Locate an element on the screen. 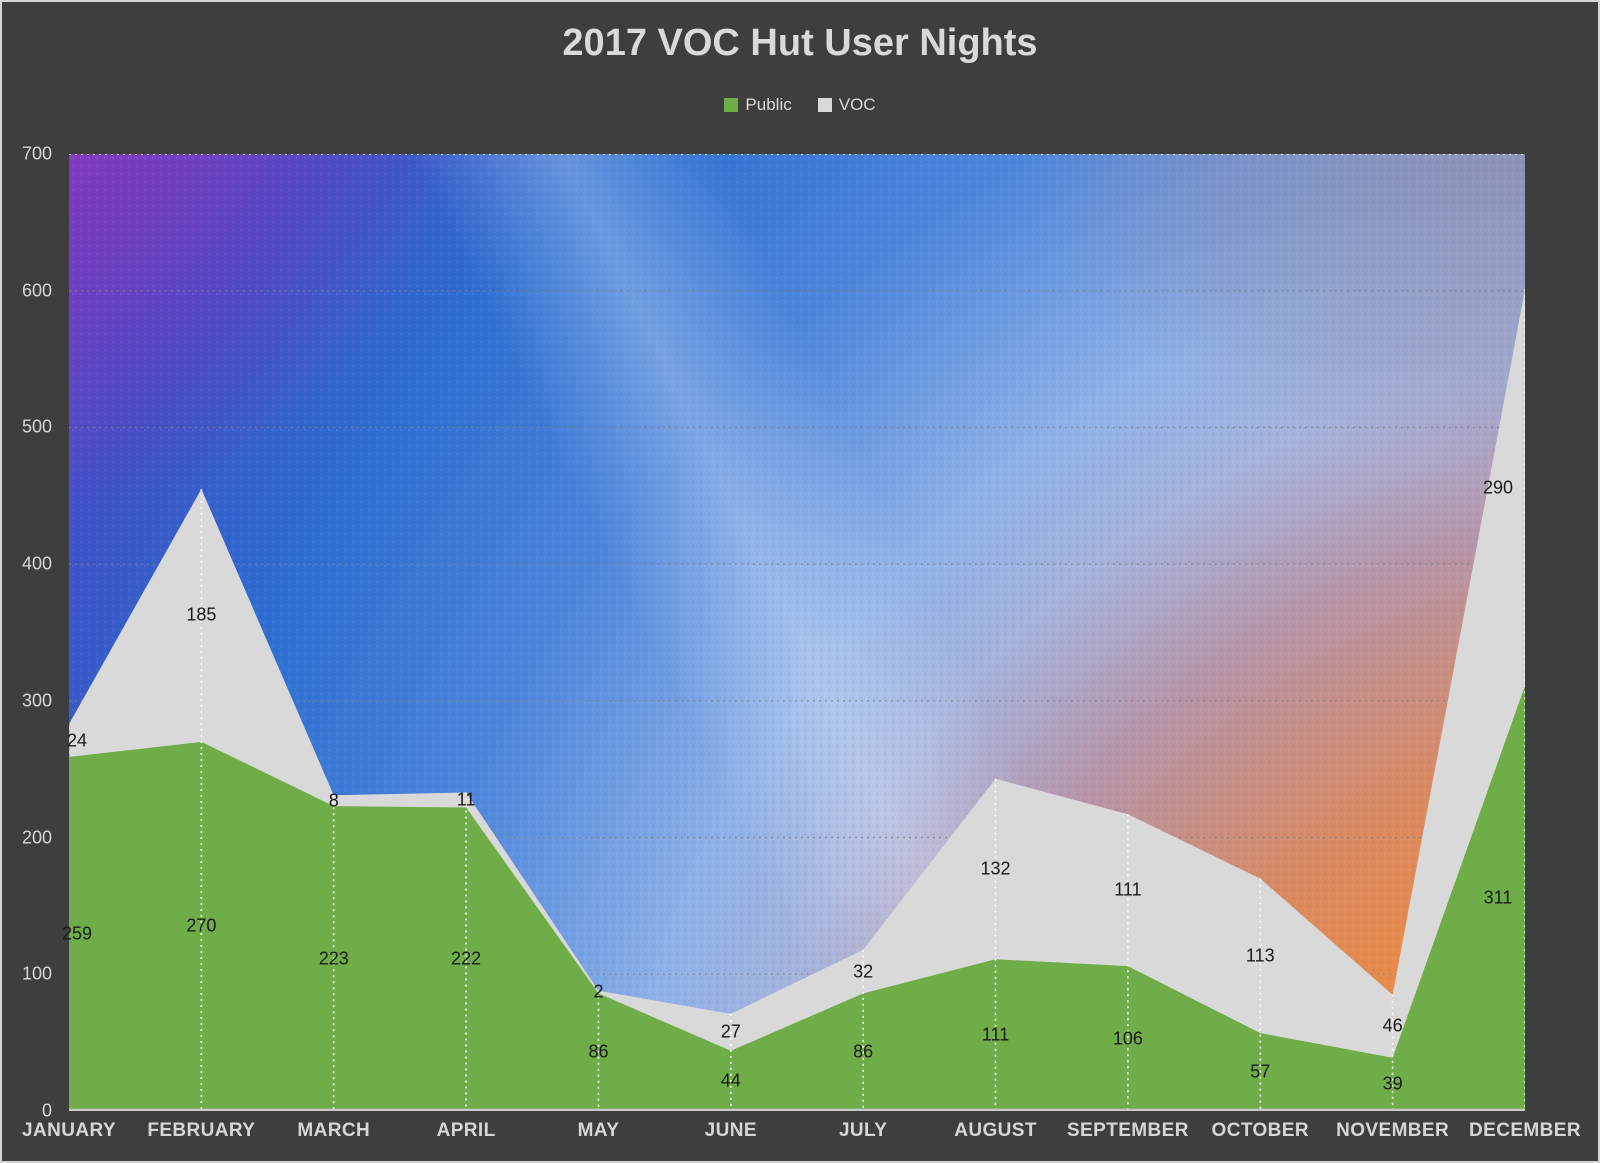 This screenshot has width=1600, height=1163. x-tick-label: JANUARY is located at coordinates (69, 1130).